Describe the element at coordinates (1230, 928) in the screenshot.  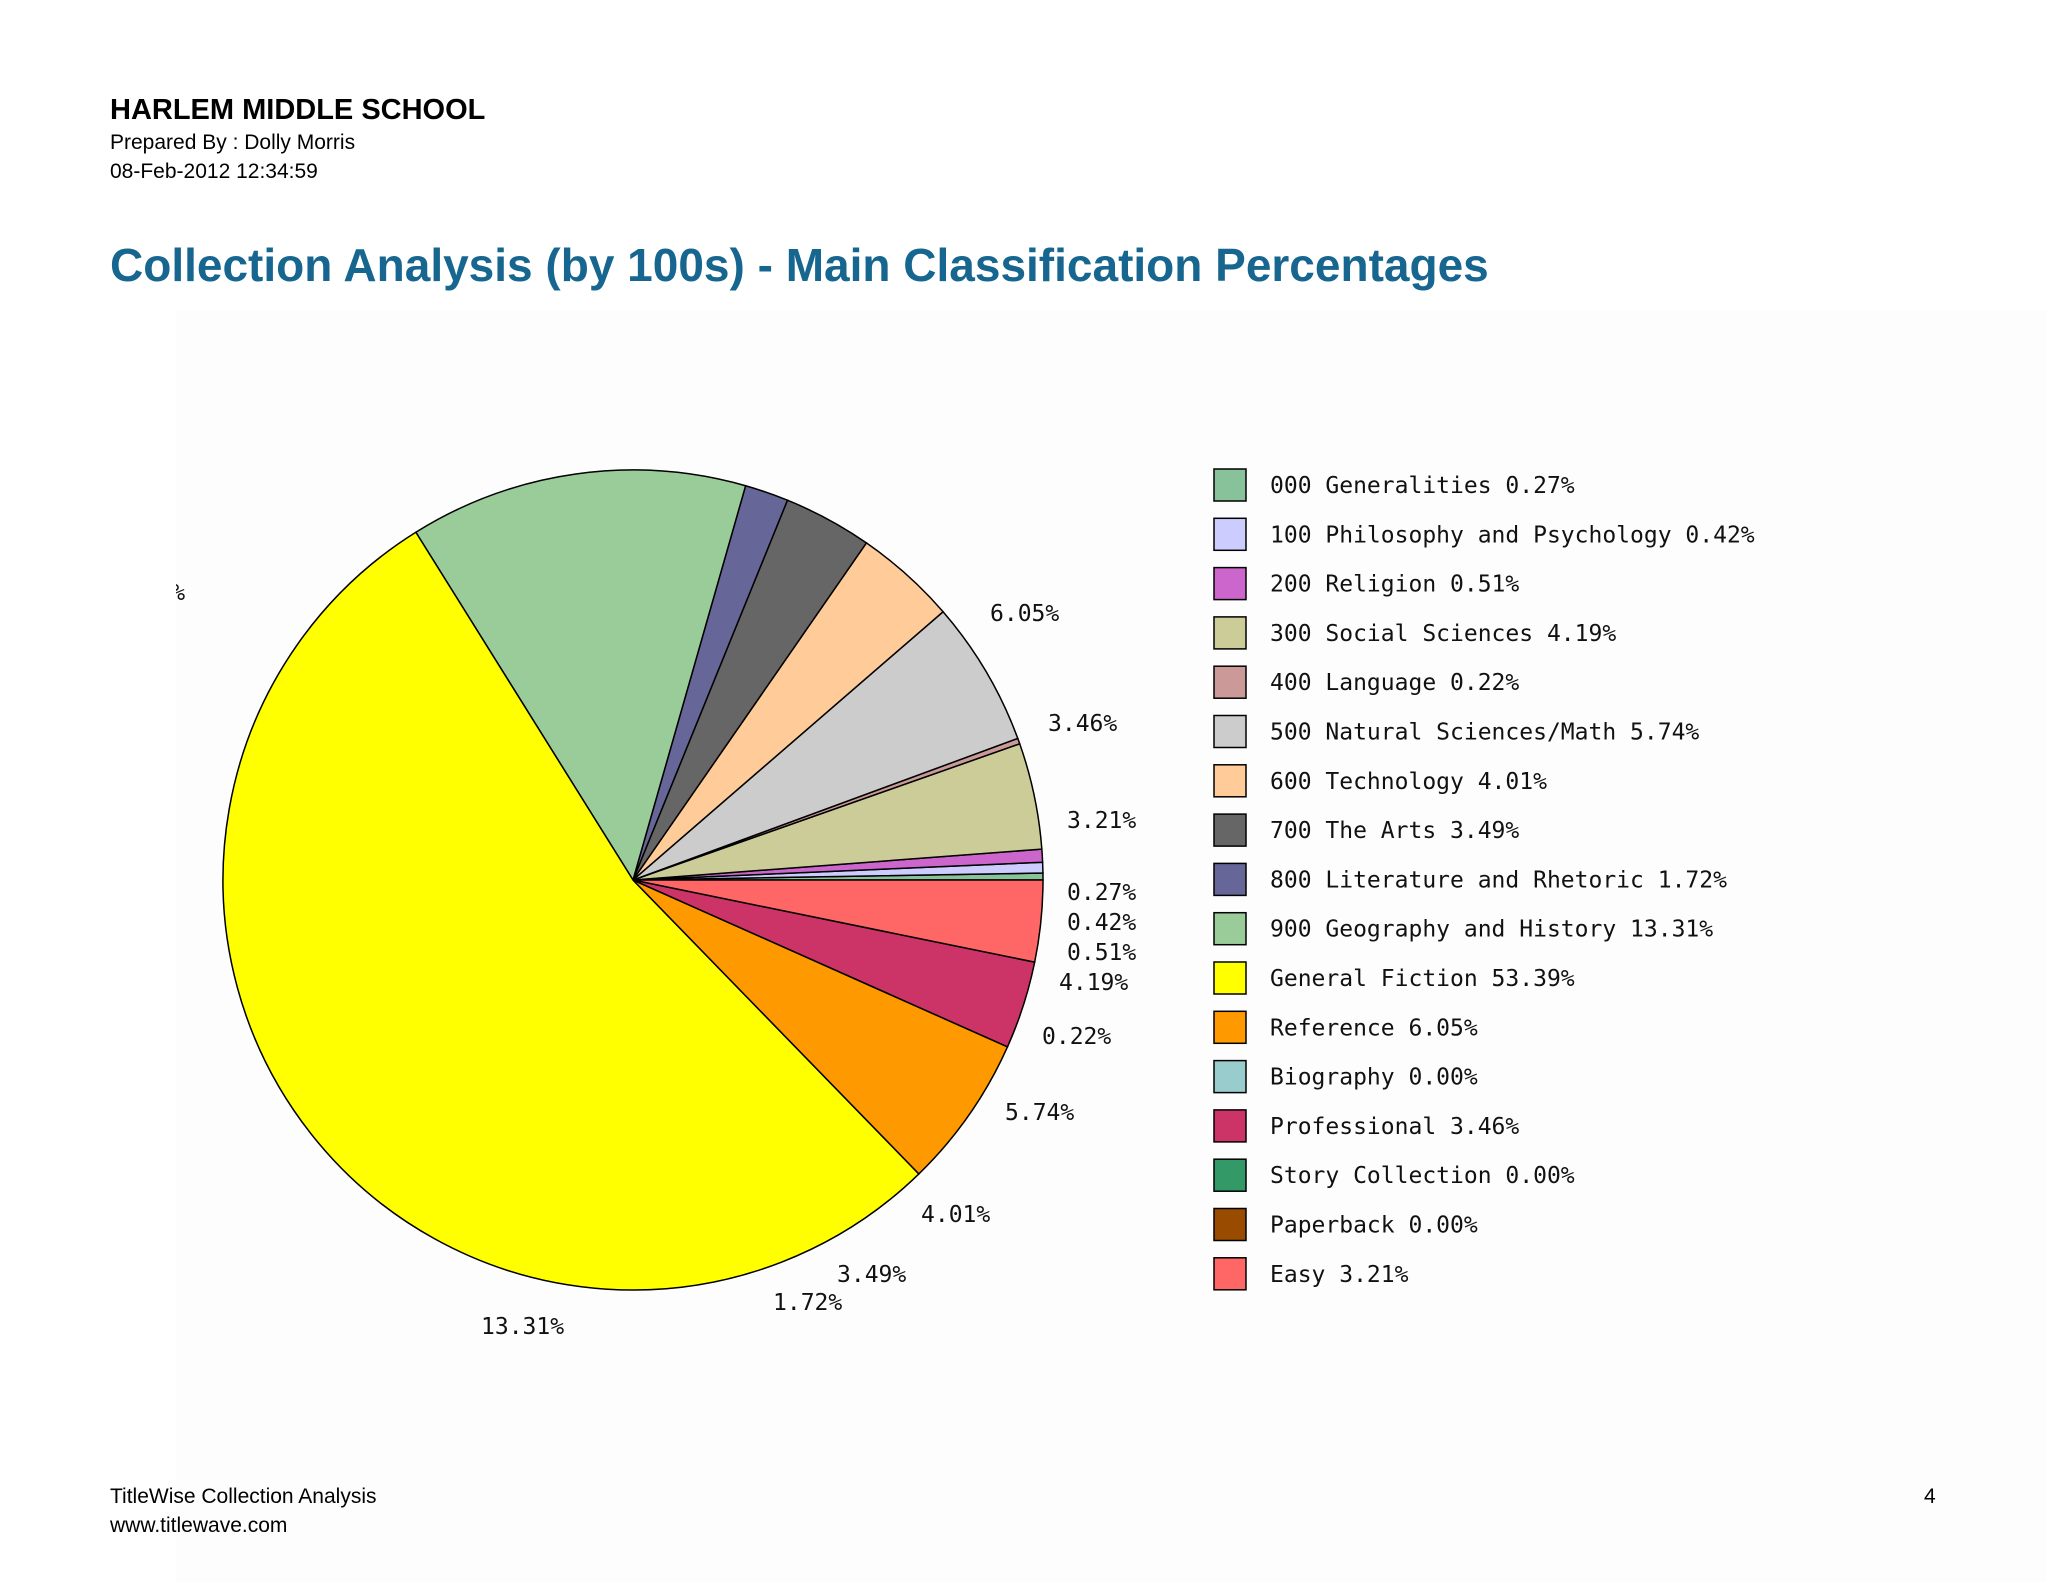
I see `legend-swatch-900-geography-and-history` at that location.